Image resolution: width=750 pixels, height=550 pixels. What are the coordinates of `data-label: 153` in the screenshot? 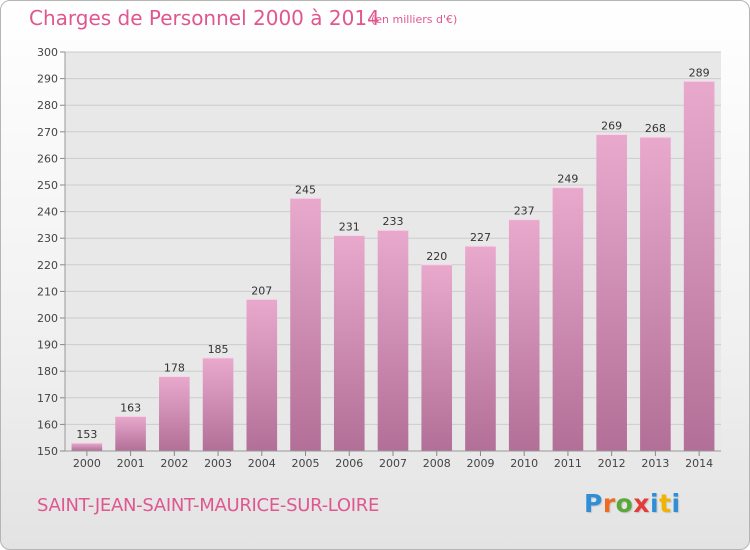 It's located at (86, 434).